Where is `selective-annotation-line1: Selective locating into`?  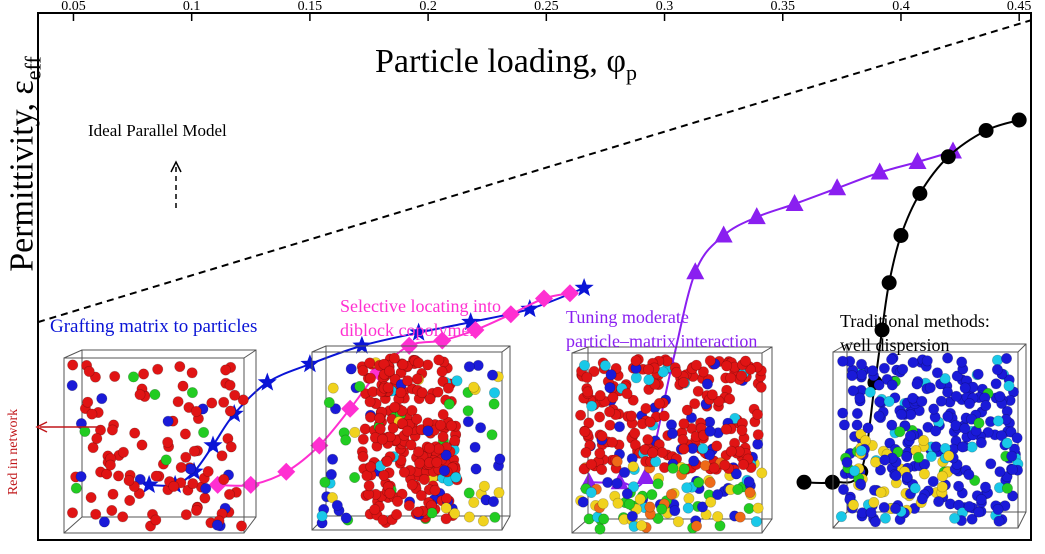
selective-annotation-line1: Selective locating into is located at coordinates (420, 306).